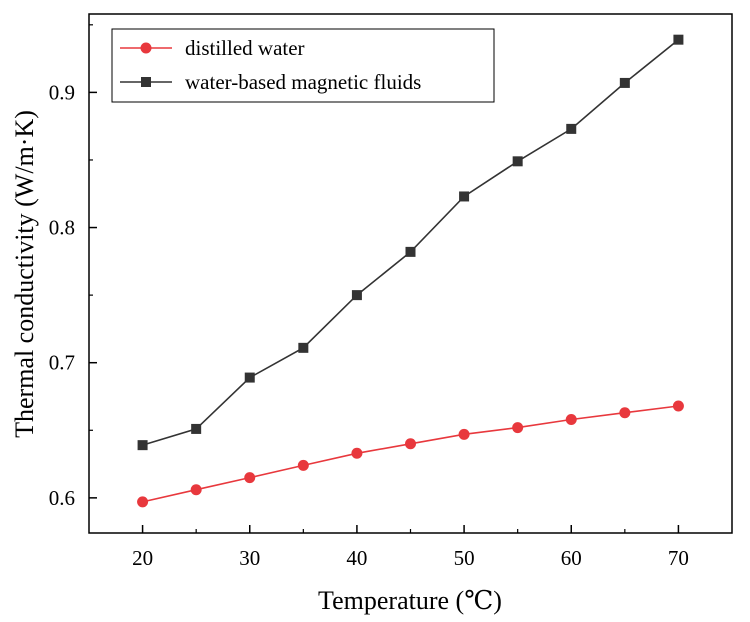 This screenshot has height=622, width=750. Describe the element at coordinates (249, 558) in the screenshot. I see `x-tick-label: 30` at that location.